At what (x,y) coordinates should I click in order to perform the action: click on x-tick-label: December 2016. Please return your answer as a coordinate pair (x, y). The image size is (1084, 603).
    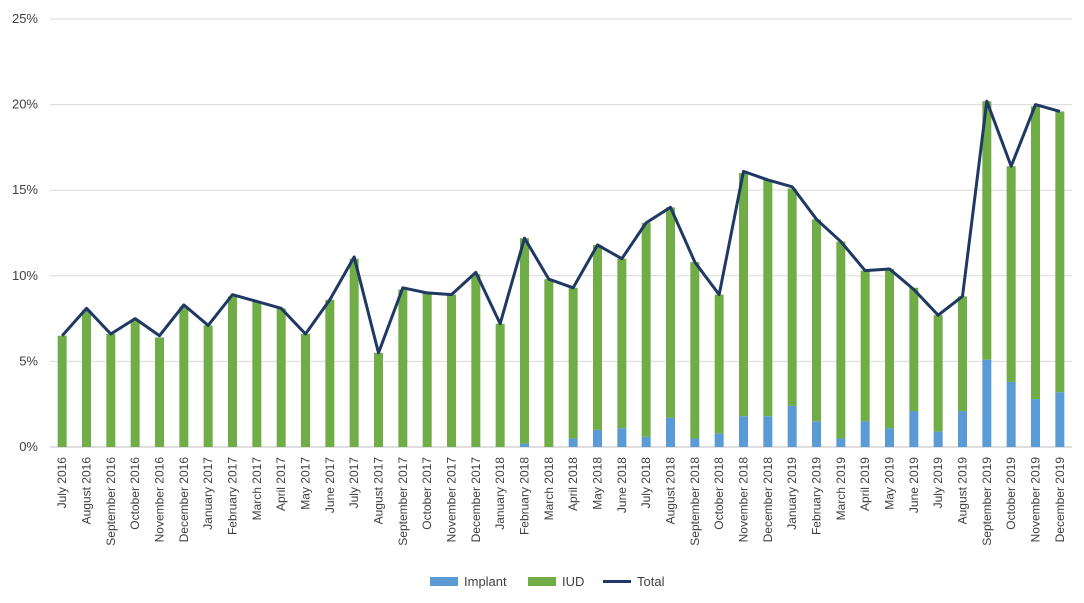
    Looking at the image, I should click on (184, 500).